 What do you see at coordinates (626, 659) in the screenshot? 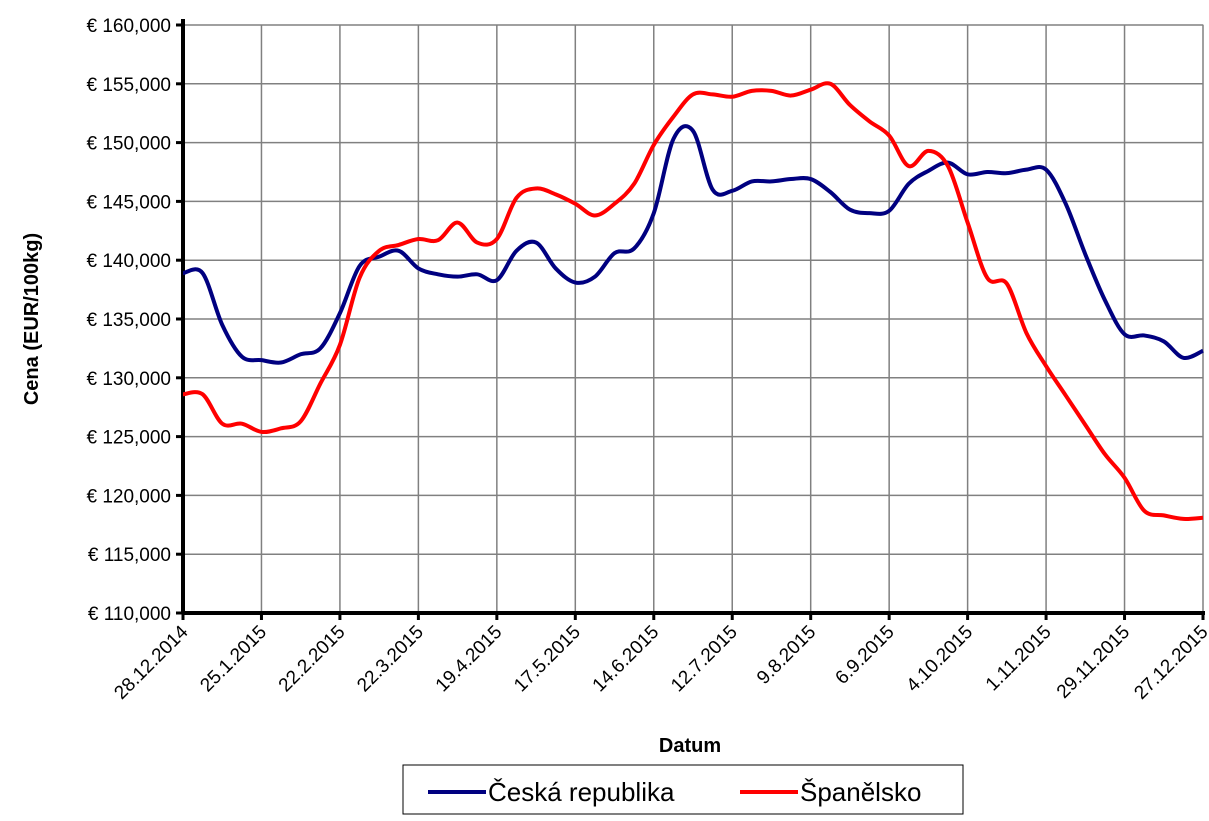
I see `x-tick-label: 14.6.2015` at bounding box center [626, 659].